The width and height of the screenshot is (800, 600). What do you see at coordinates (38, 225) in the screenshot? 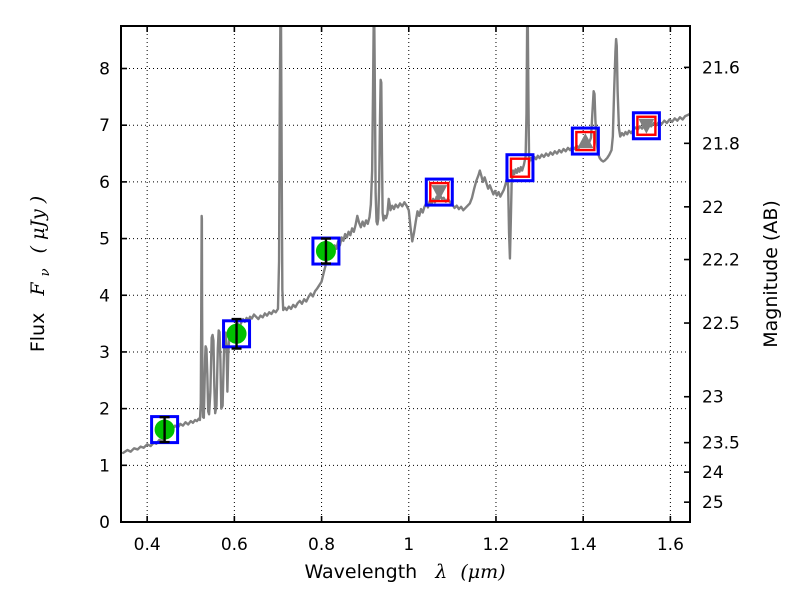
I see `y-label-unit: ( μJy )` at bounding box center [38, 225].